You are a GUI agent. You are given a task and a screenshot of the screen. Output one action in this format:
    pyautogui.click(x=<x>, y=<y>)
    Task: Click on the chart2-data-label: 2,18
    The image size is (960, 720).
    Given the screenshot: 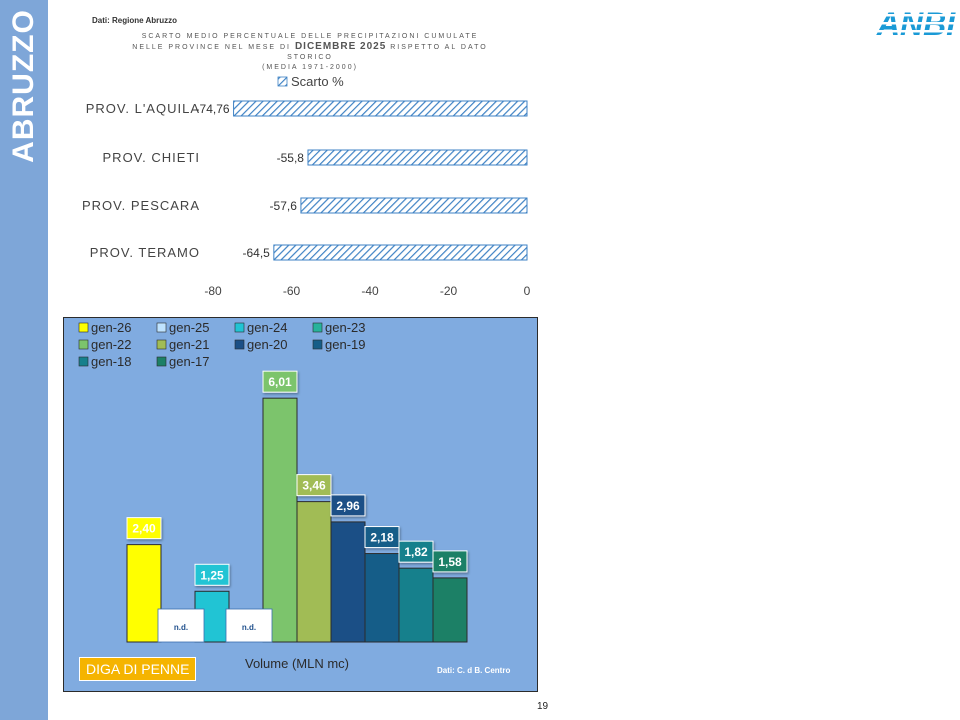 What is the action you would take?
    pyautogui.click(x=382, y=538)
    